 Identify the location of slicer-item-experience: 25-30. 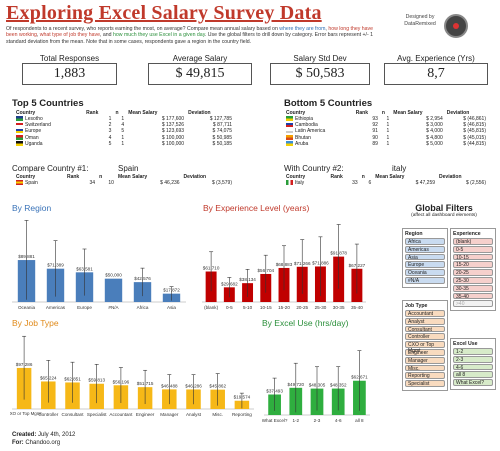
(473, 280).